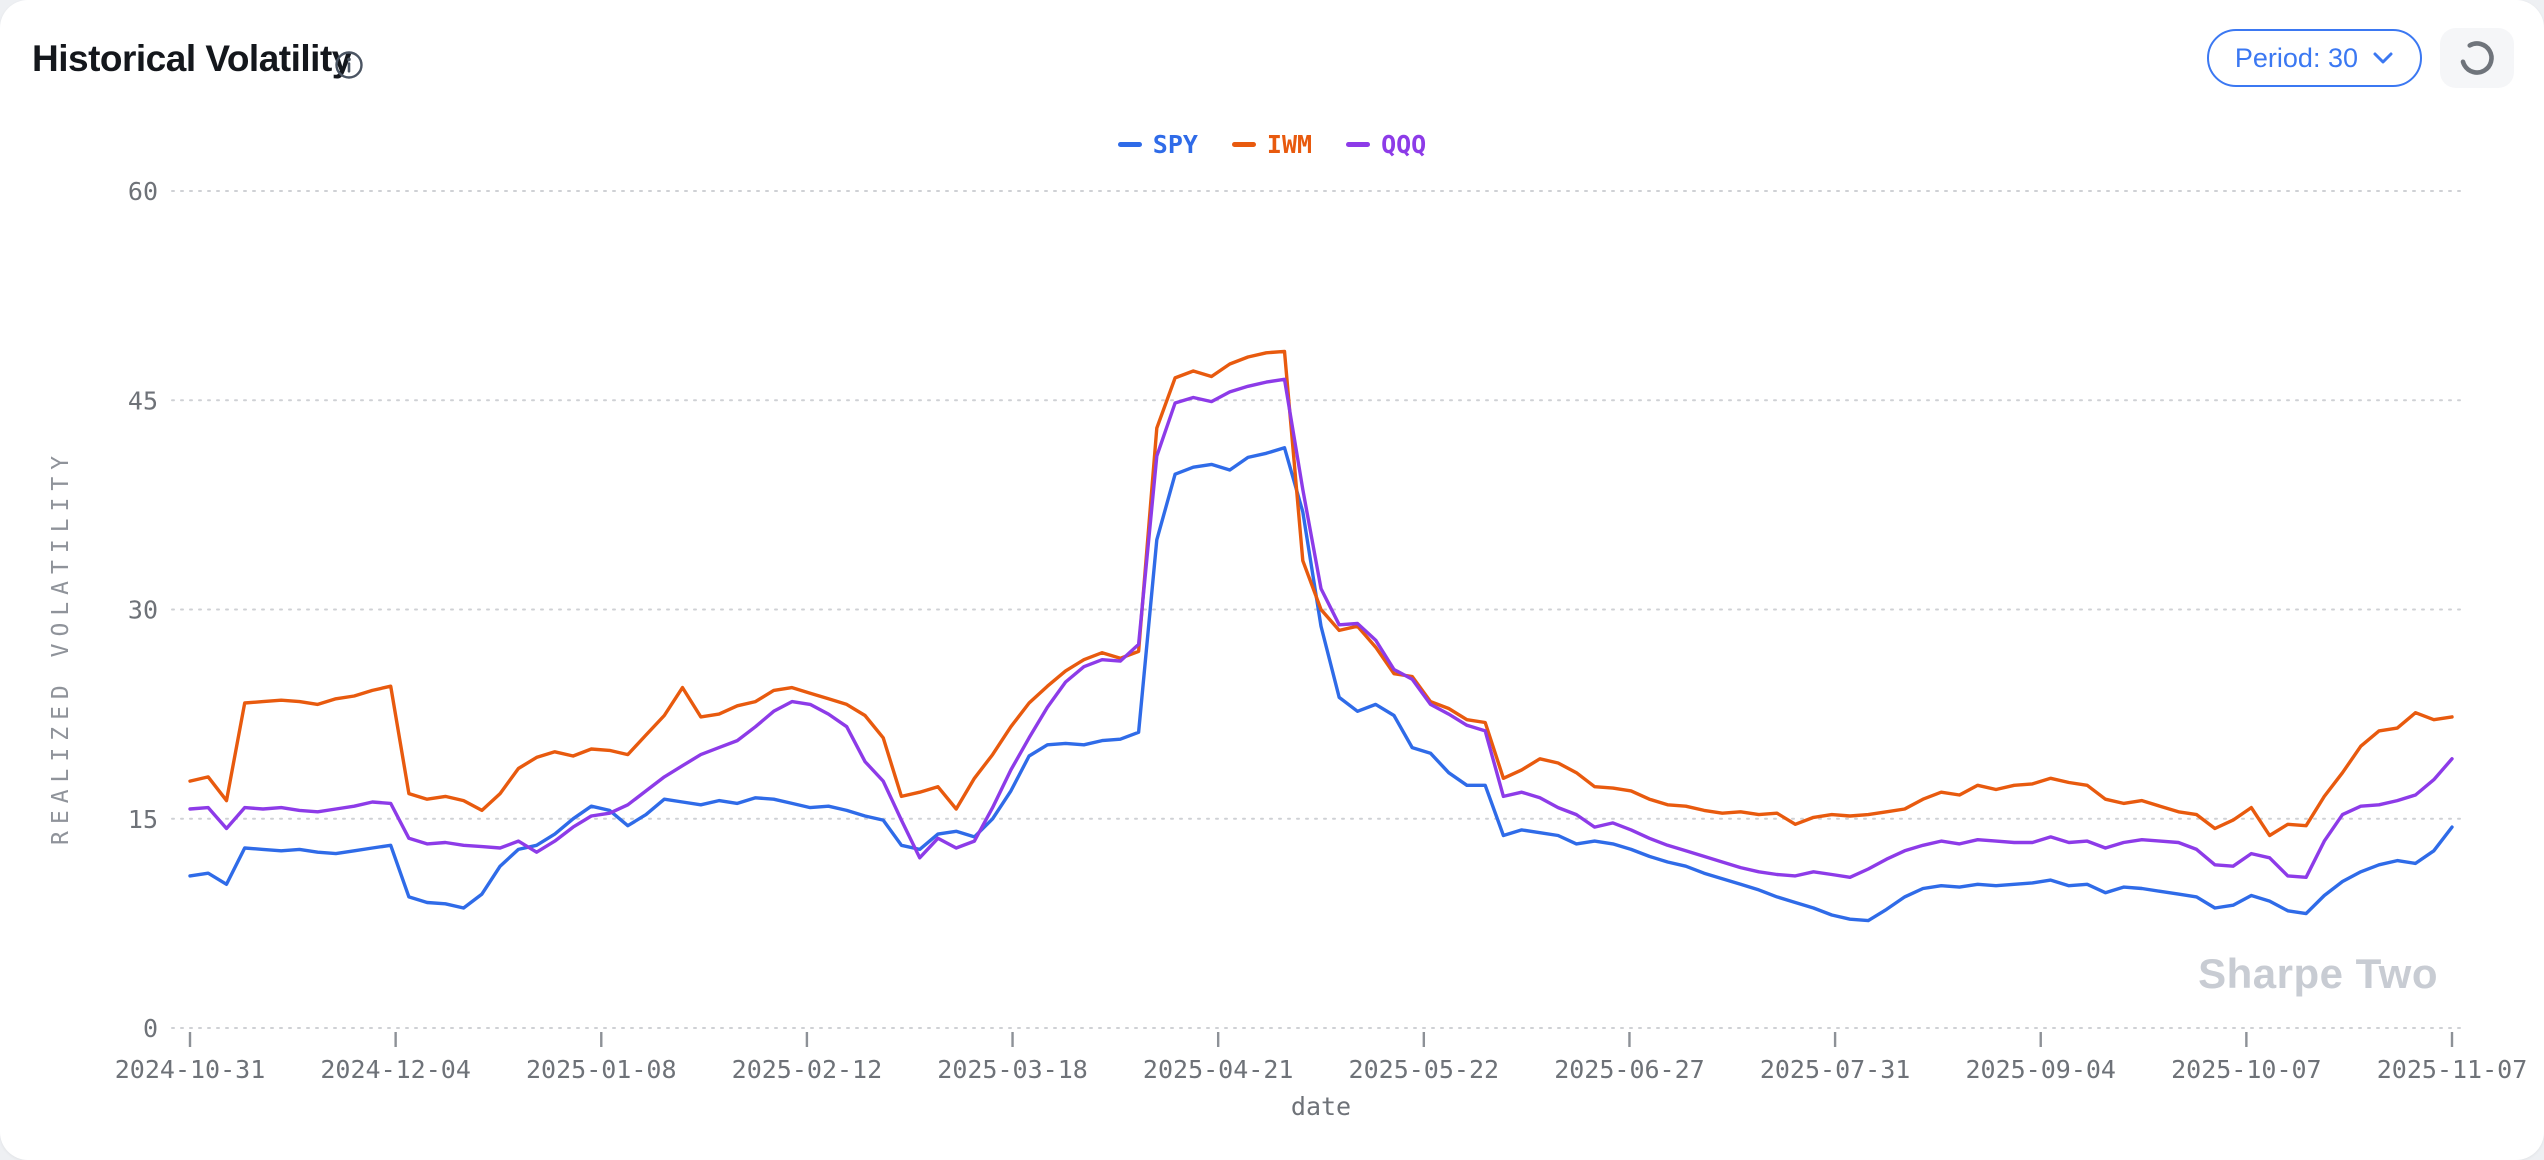 This screenshot has width=2544, height=1160. What do you see at coordinates (192, 58) in the screenshot?
I see `page-title: Historical Volatility` at bounding box center [192, 58].